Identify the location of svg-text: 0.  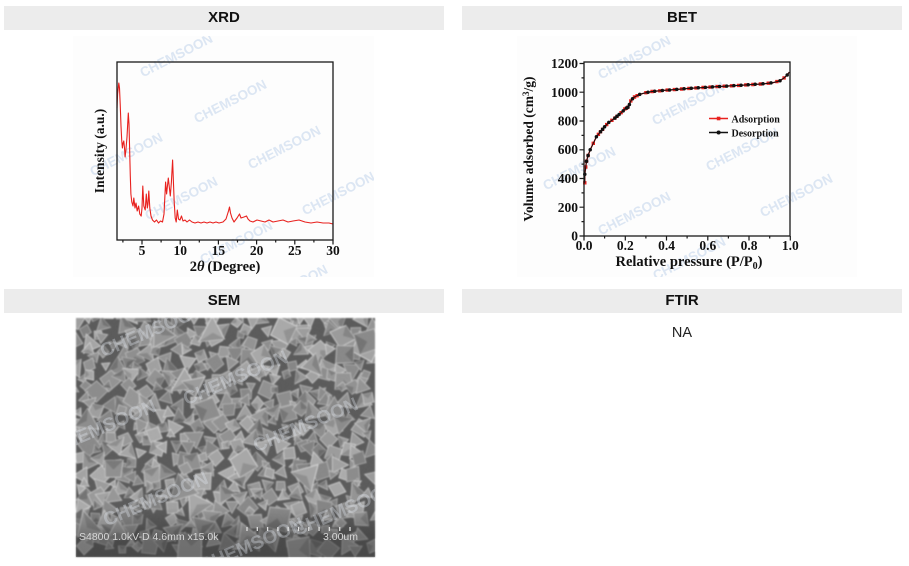
(574, 236).